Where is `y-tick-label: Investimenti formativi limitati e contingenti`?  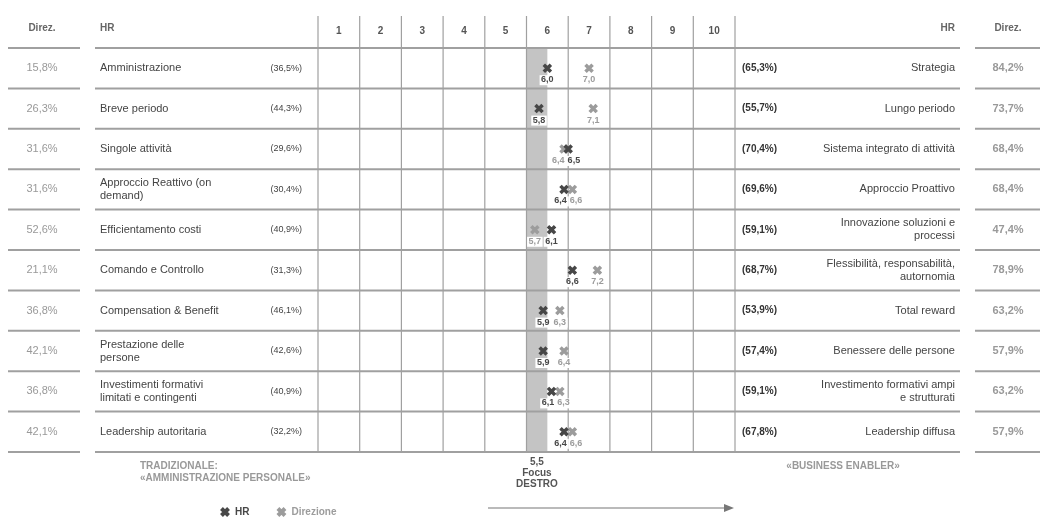 y-tick-label: Investimenti formativi limitati e contingenti is located at coordinates (152, 390).